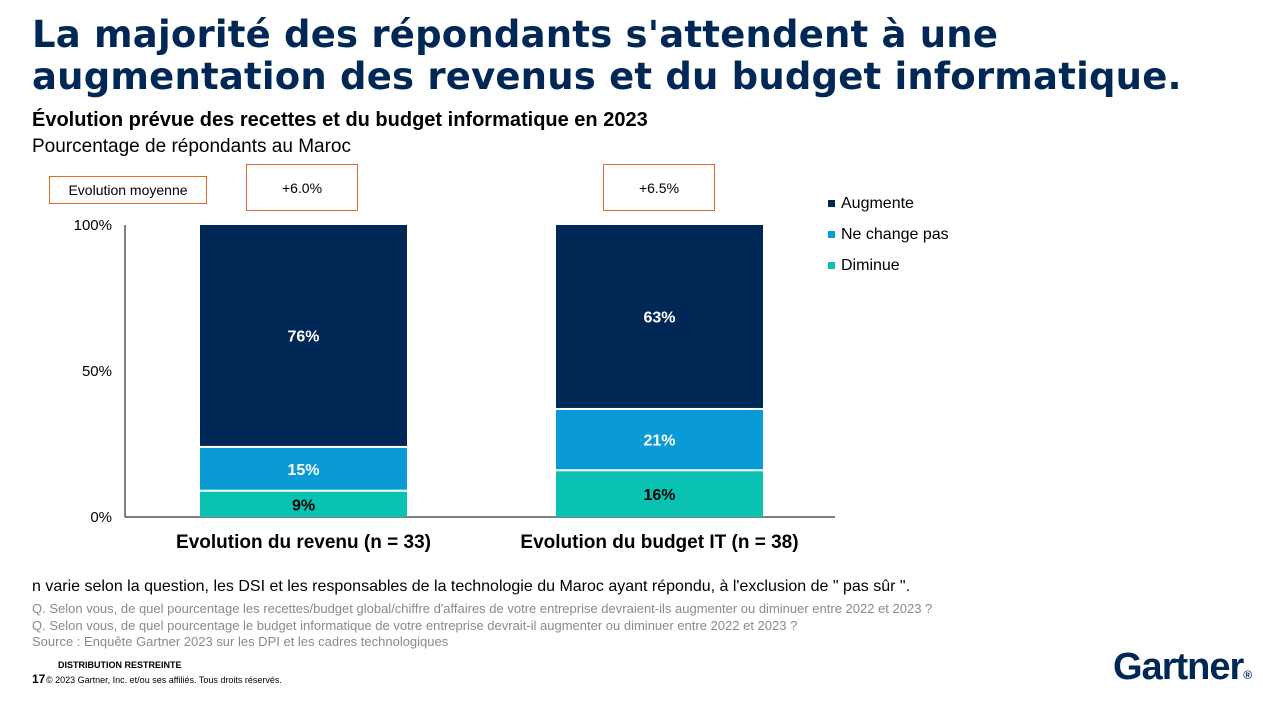 The height and width of the screenshot is (709, 1263). I want to click on bar-value-label: 9%, so click(303, 505).